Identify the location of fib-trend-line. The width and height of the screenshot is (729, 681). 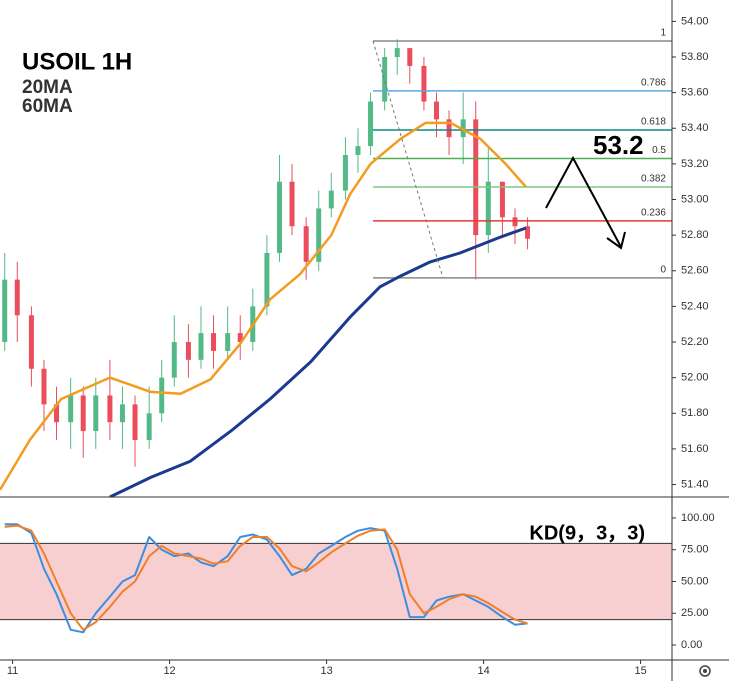
(408, 159).